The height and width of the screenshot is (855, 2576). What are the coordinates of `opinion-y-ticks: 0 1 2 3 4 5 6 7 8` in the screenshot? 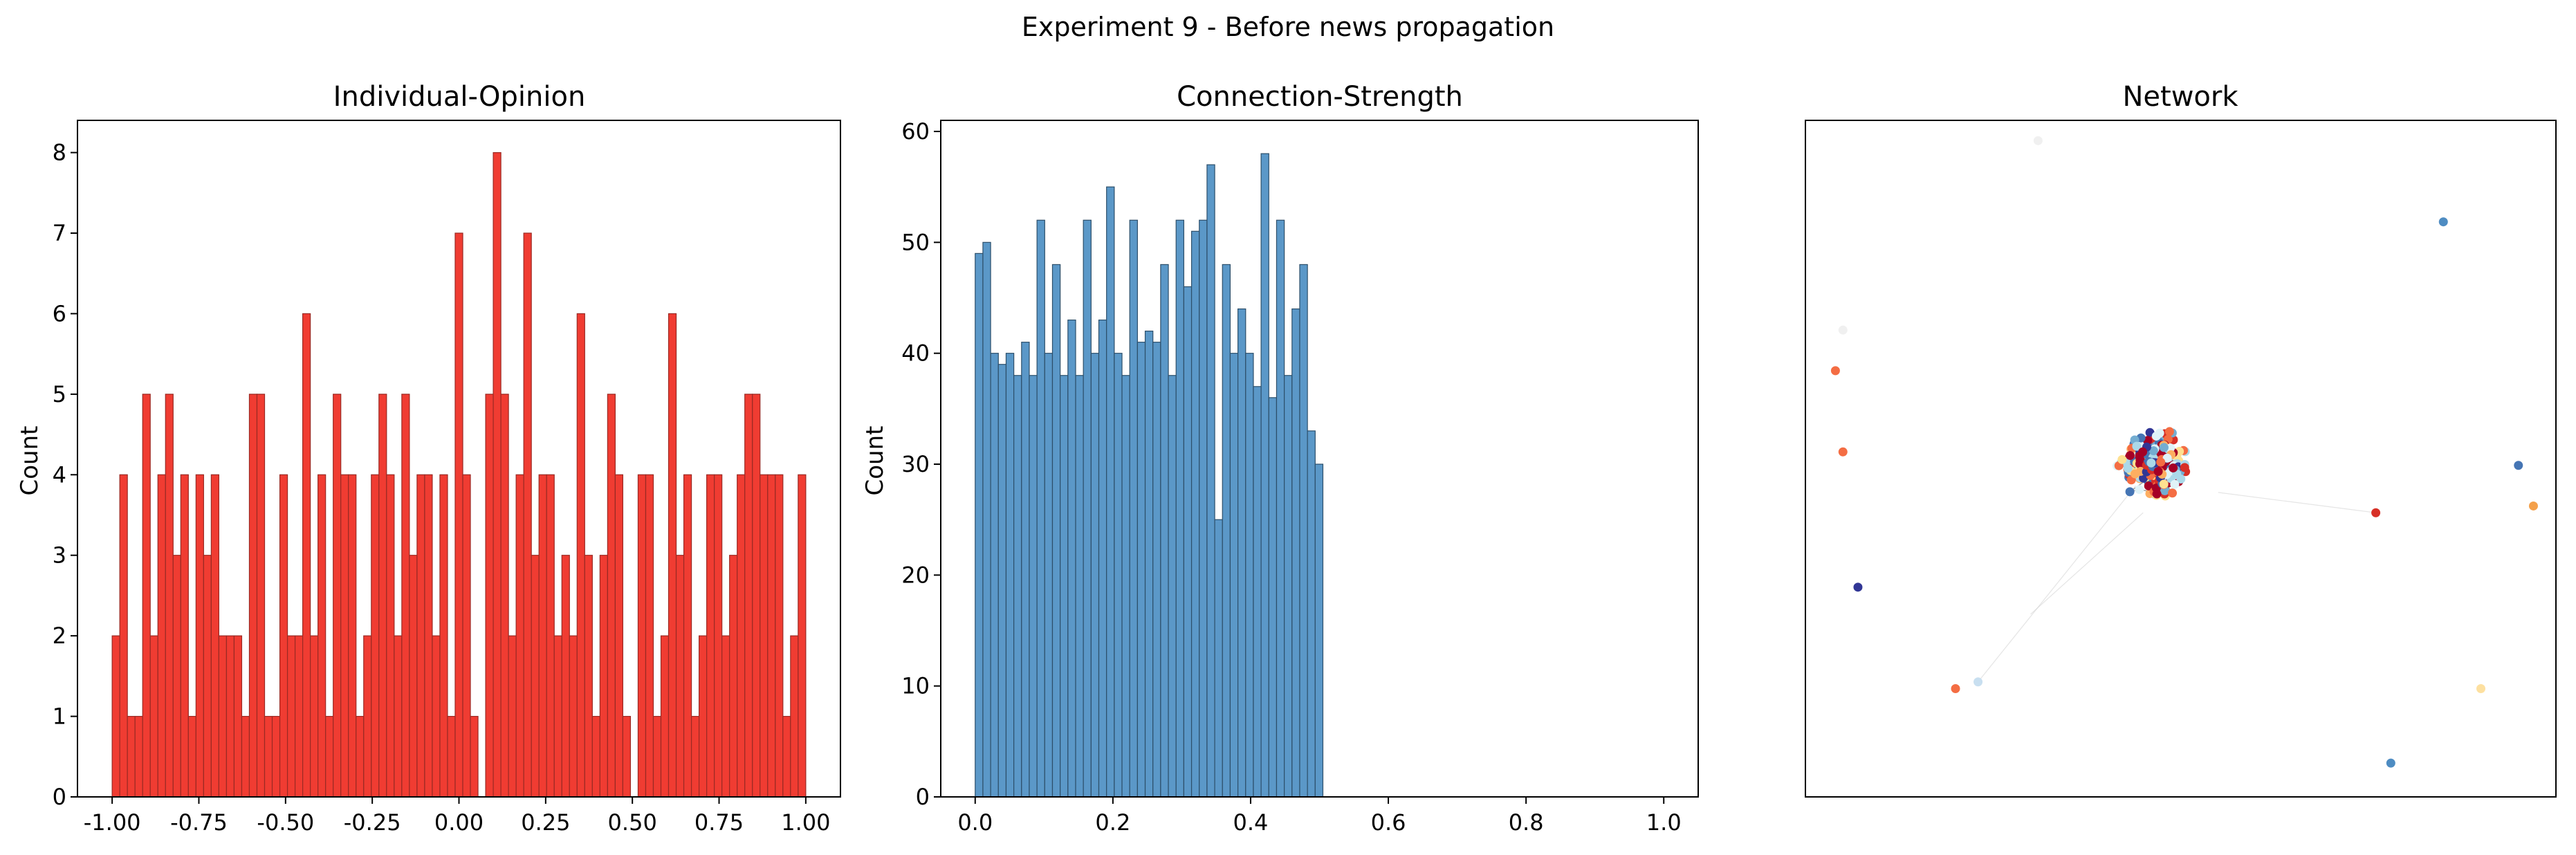 It's located at (65, 475).